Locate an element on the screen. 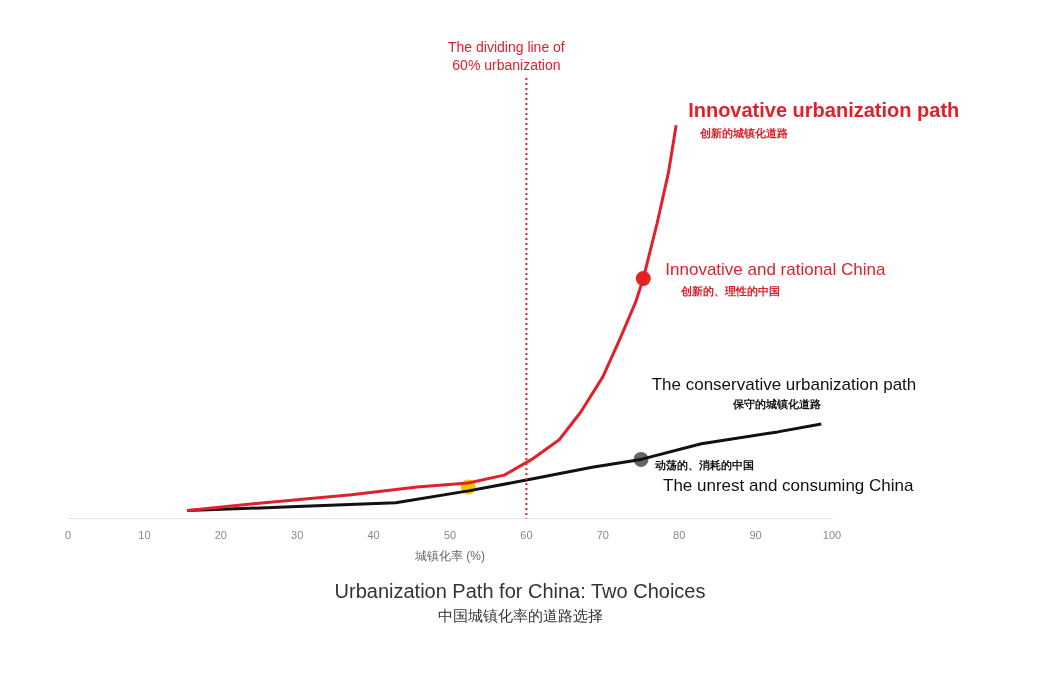 The image size is (1040, 682). x-tick-label: 30 is located at coordinates (297, 535).